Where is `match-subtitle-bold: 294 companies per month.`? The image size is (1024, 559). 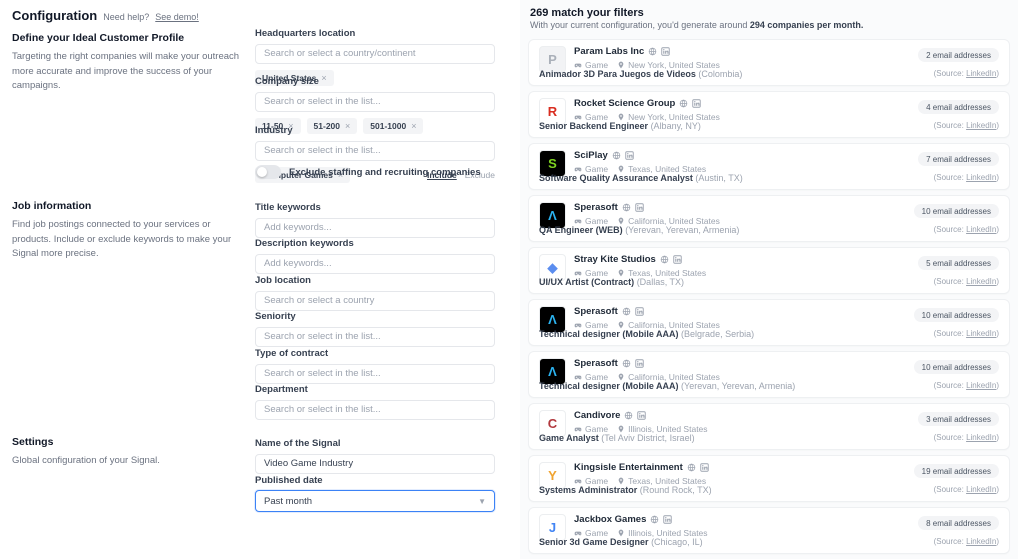 match-subtitle-bold: 294 companies per month. is located at coordinates (806, 25).